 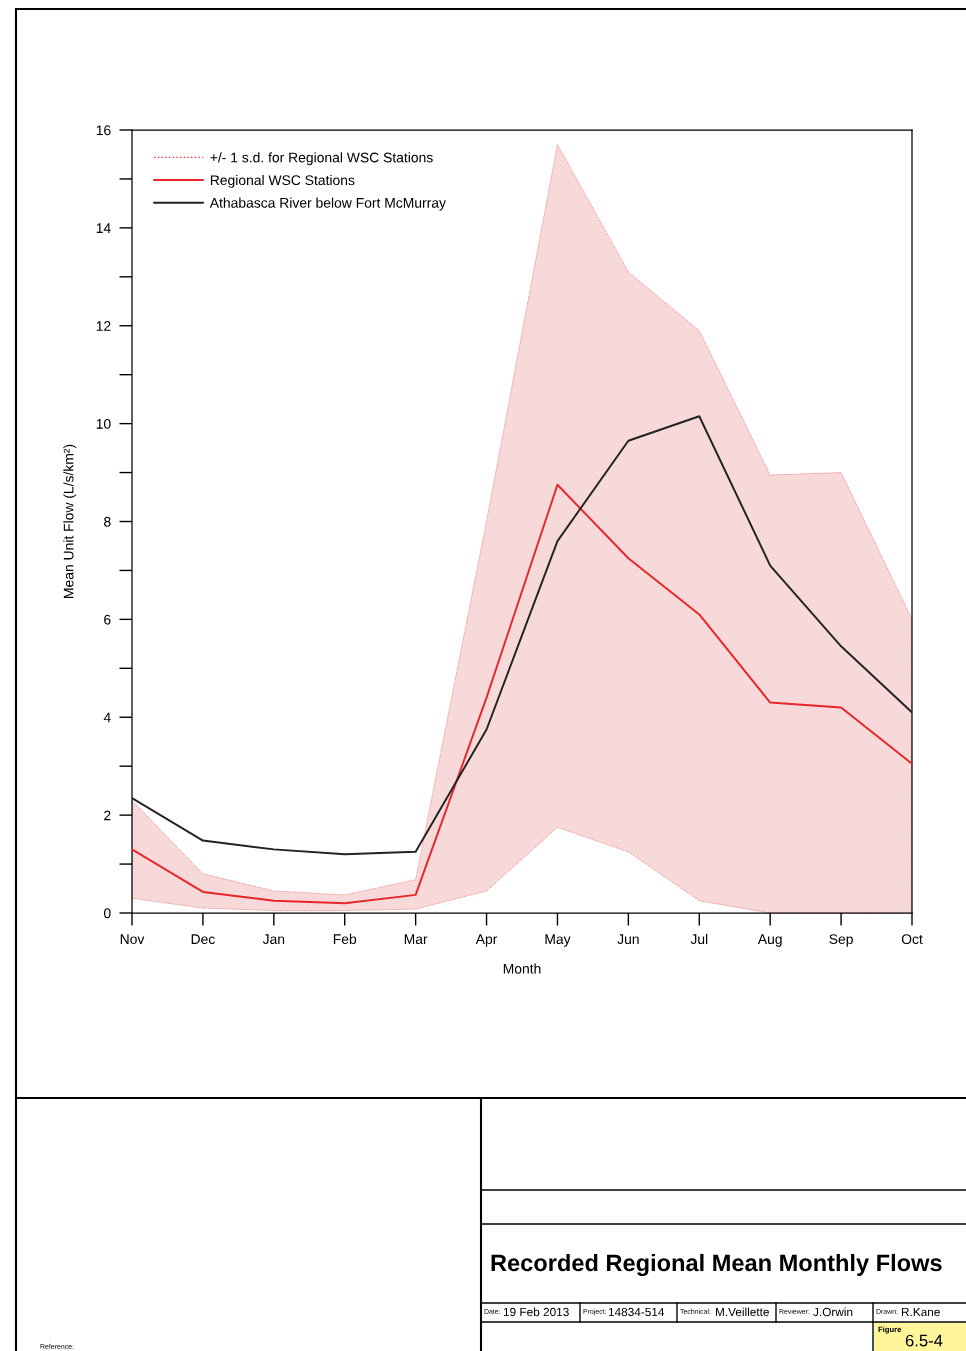 I want to click on y-tick-label: 8, so click(x=107, y=521).